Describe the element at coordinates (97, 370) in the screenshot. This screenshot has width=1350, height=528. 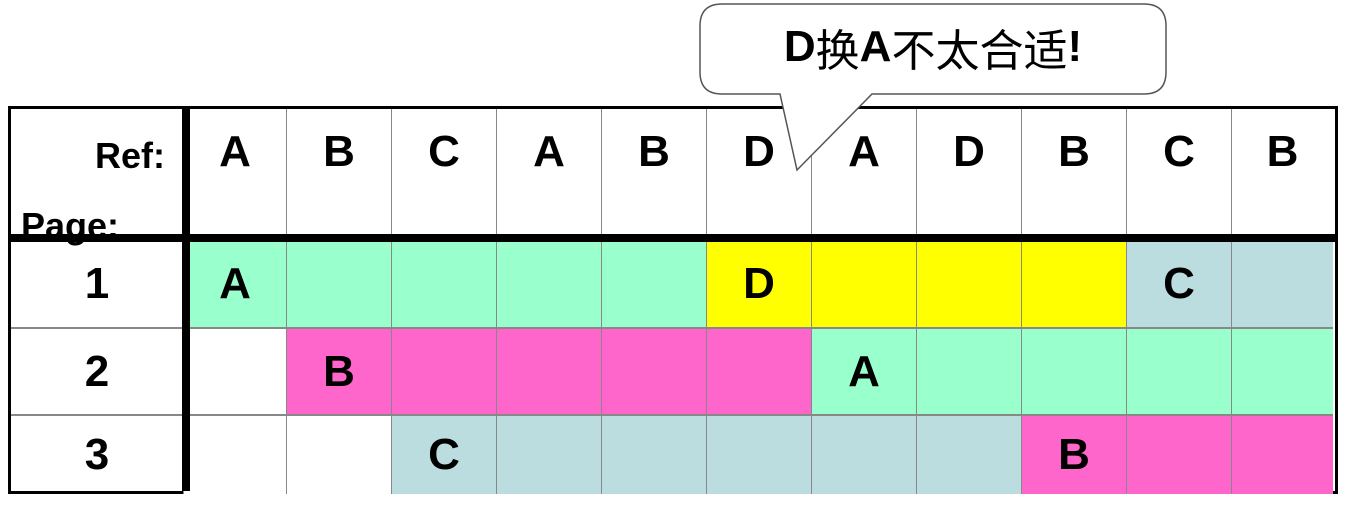
I see `frame-label: 2` at that location.